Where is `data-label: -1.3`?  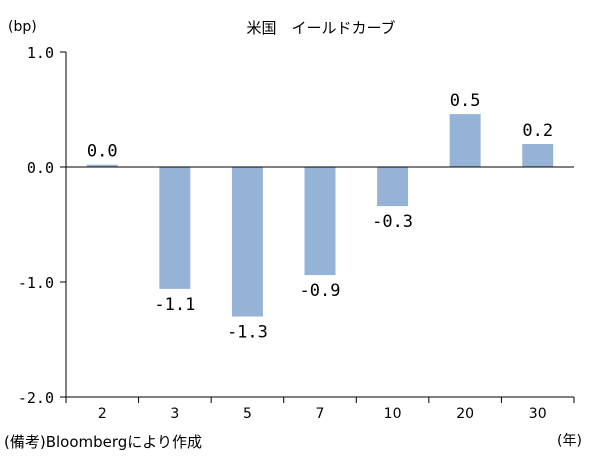 data-label: -1.3 is located at coordinates (247, 333).